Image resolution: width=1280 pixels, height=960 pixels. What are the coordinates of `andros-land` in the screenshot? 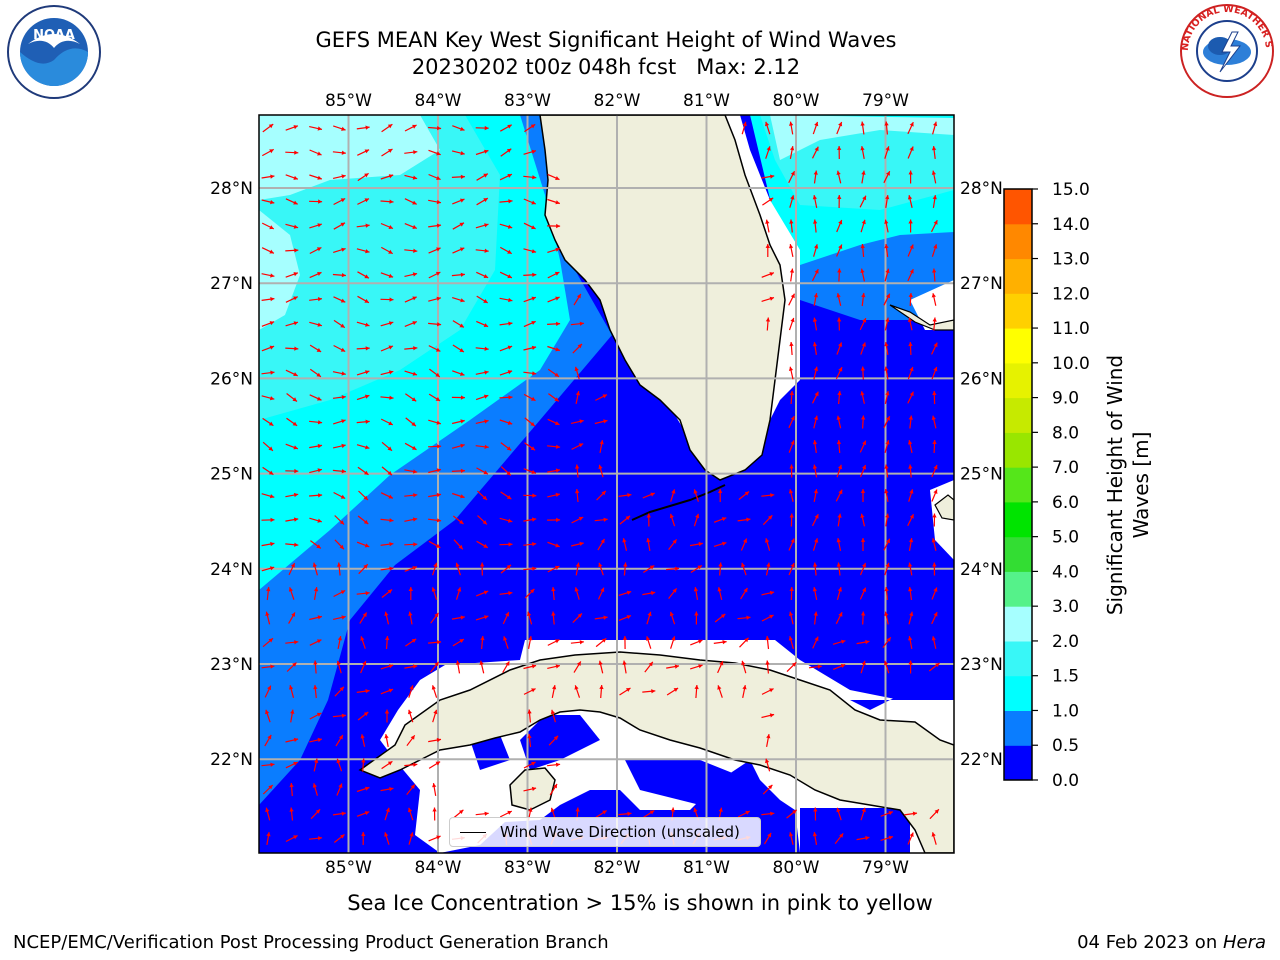 It's located at (944, 507).